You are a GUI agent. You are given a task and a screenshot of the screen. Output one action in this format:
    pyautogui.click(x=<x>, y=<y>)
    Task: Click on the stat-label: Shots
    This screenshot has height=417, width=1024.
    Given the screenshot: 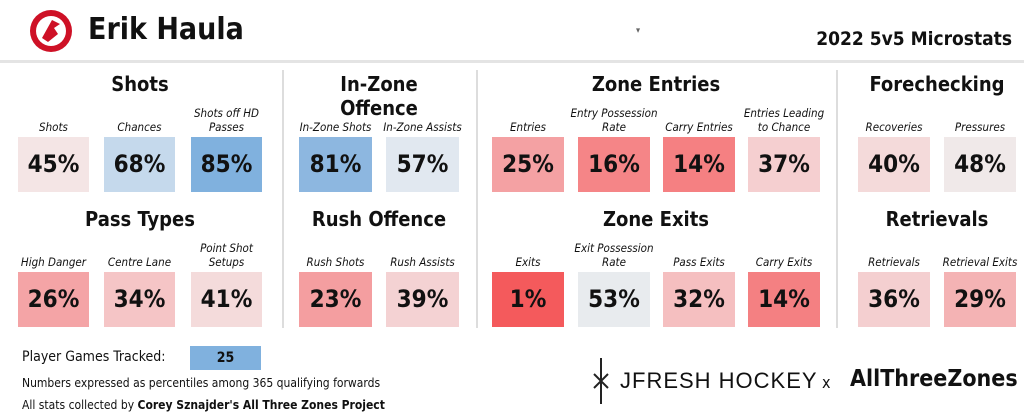 What is the action you would take?
    pyautogui.click(x=53, y=127)
    